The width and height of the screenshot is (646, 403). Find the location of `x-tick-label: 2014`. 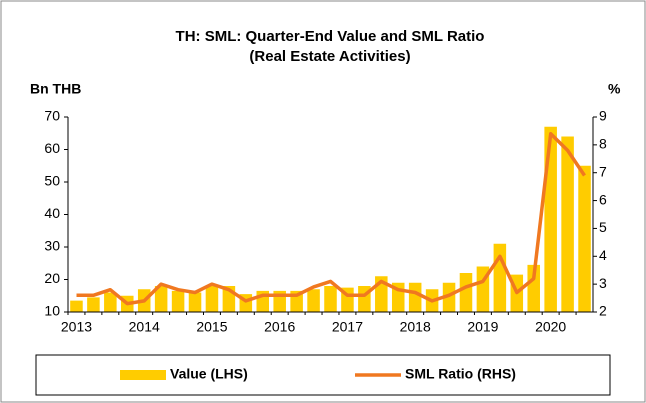

x-tick-label: 2014 is located at coordinates (144, 327).